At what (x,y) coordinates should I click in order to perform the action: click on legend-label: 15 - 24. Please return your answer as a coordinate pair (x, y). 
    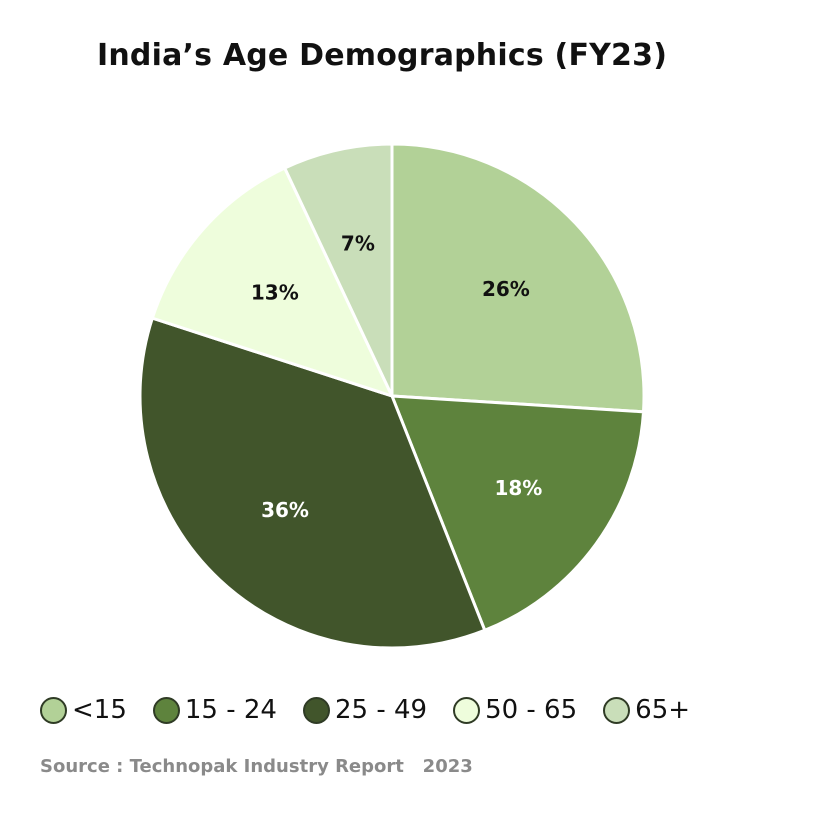
    Looking at the image, I should click on (230, 710).